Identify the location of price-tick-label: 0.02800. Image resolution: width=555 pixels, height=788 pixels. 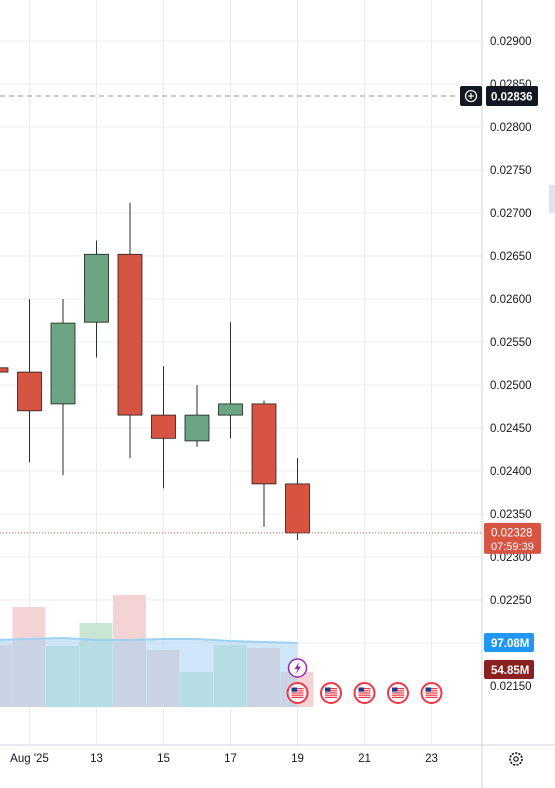
(511, 128).